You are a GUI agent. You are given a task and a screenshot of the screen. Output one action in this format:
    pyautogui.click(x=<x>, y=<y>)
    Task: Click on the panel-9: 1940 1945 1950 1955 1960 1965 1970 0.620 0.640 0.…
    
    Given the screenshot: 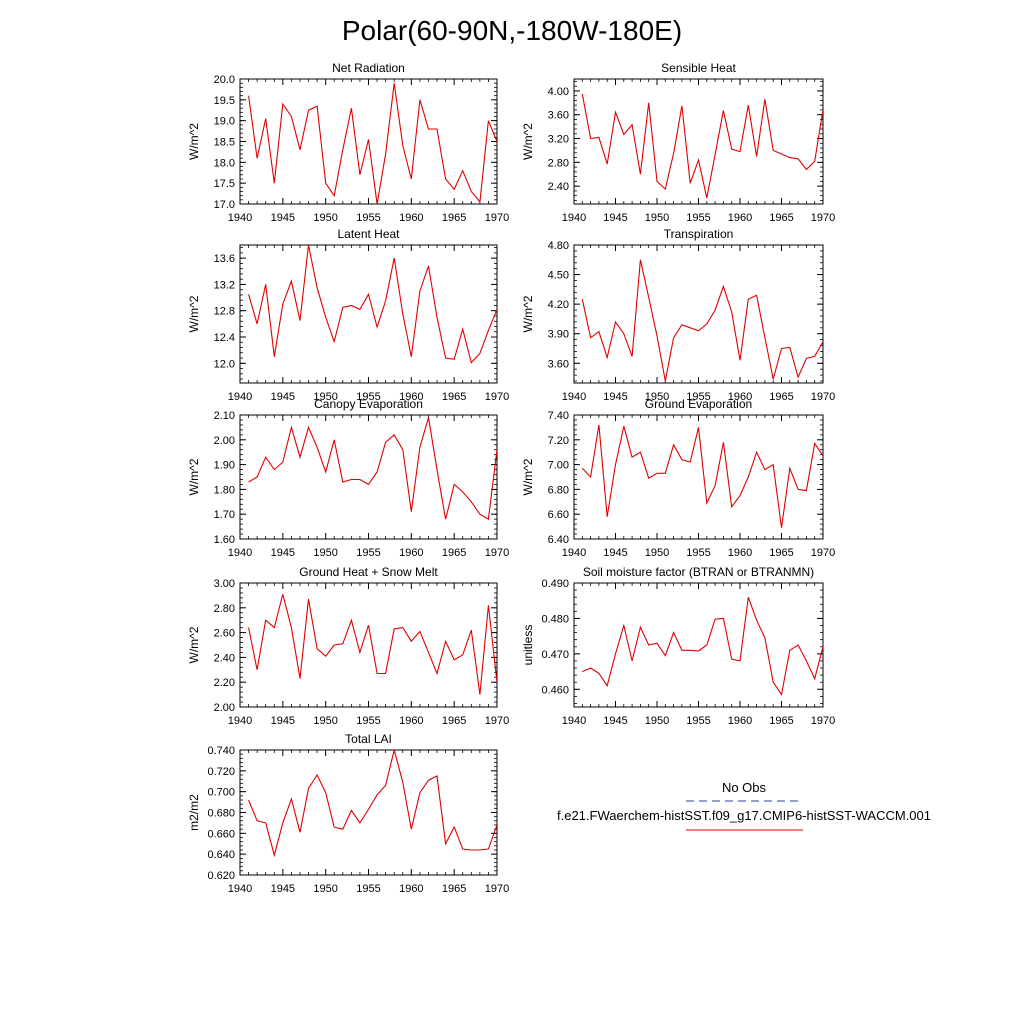 What is the action you would take?
    pyautogui.click(x=348, y=813)
    